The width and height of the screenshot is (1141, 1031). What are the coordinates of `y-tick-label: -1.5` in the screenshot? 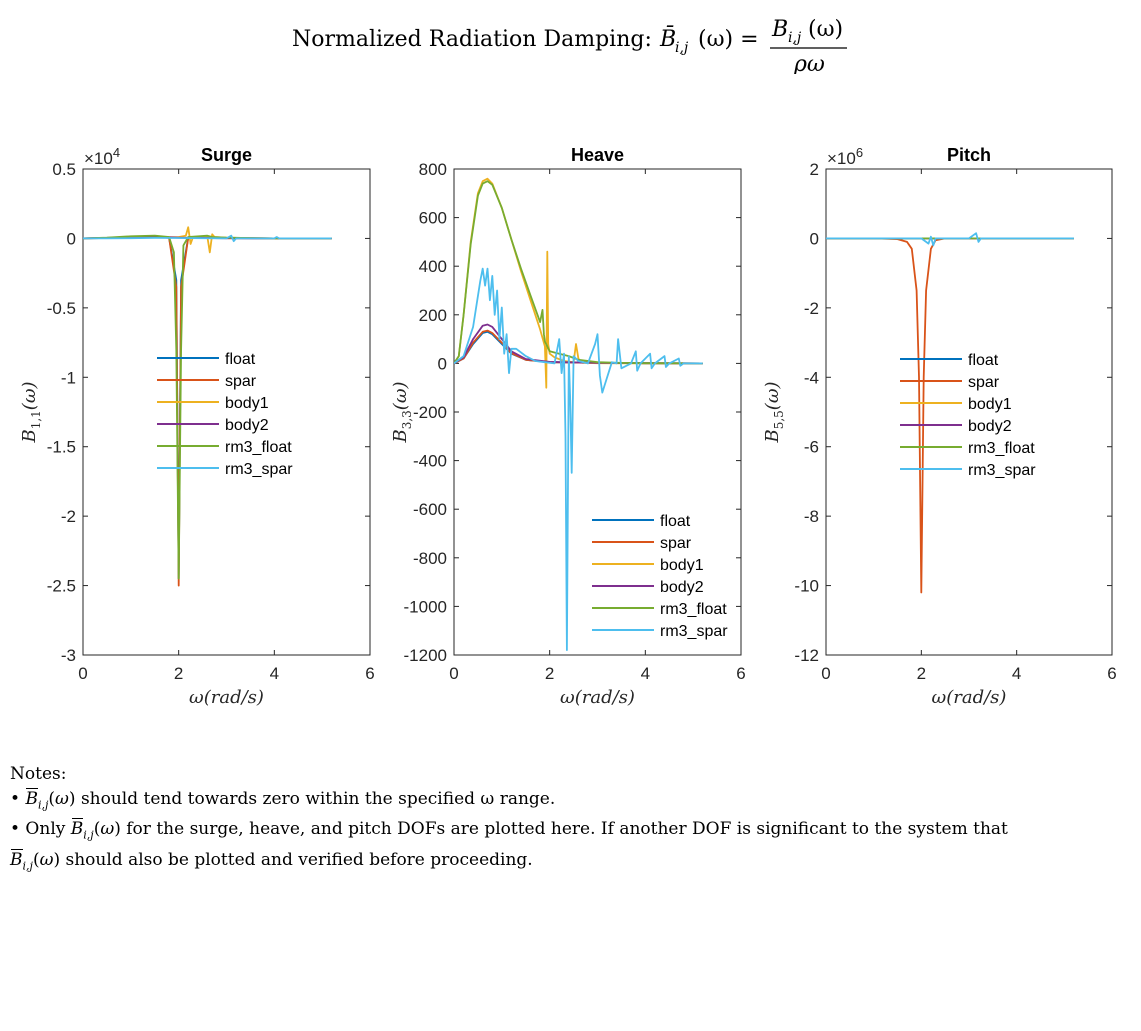 It's located at (61, 447).